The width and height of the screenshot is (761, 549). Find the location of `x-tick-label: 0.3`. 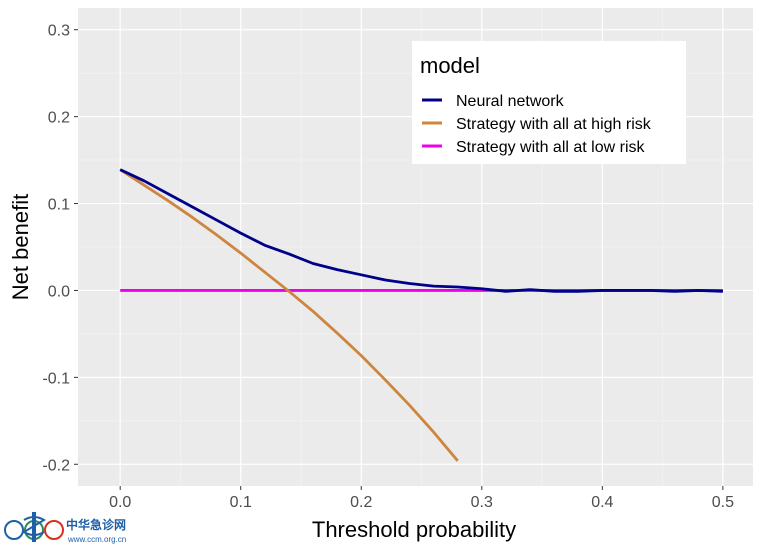

x-tick-label: 0.3 is located at coordinates (482, 502).